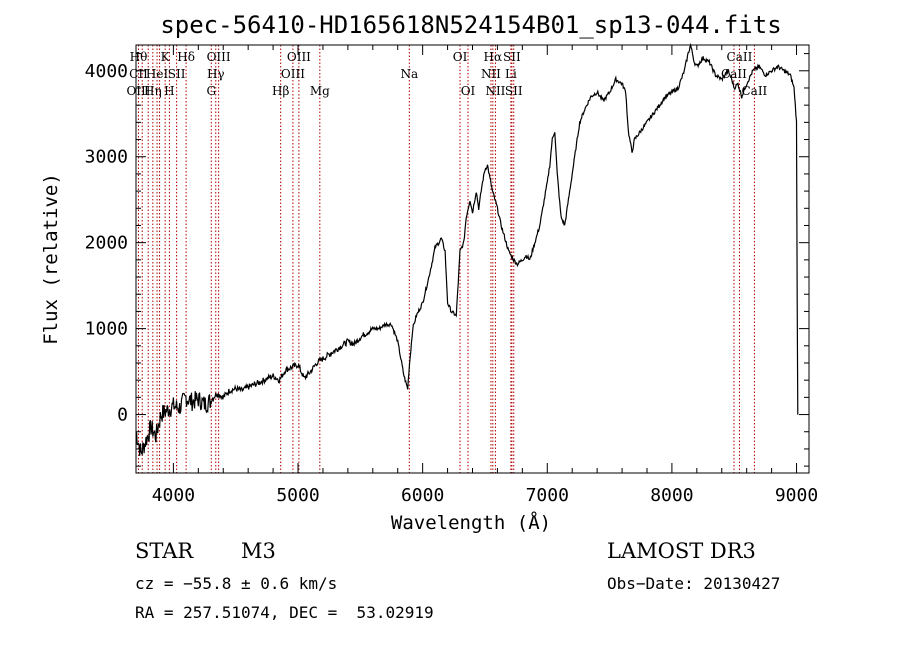 Image resolution: width=900 pixels, height=649 pixels. Describe the element at coordinates (511, 74) in the screenshot. I see `line-label: Li` at that location.